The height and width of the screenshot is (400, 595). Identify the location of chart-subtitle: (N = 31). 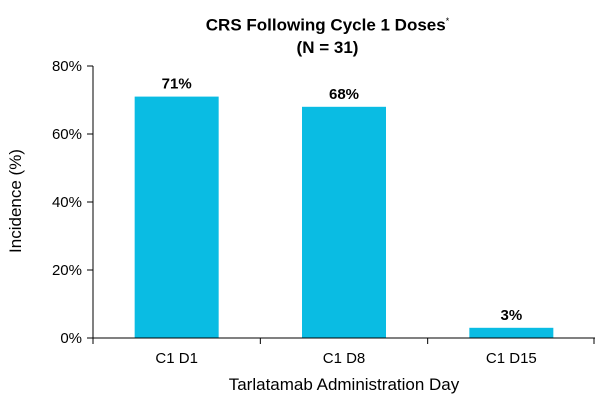
(327, 47).